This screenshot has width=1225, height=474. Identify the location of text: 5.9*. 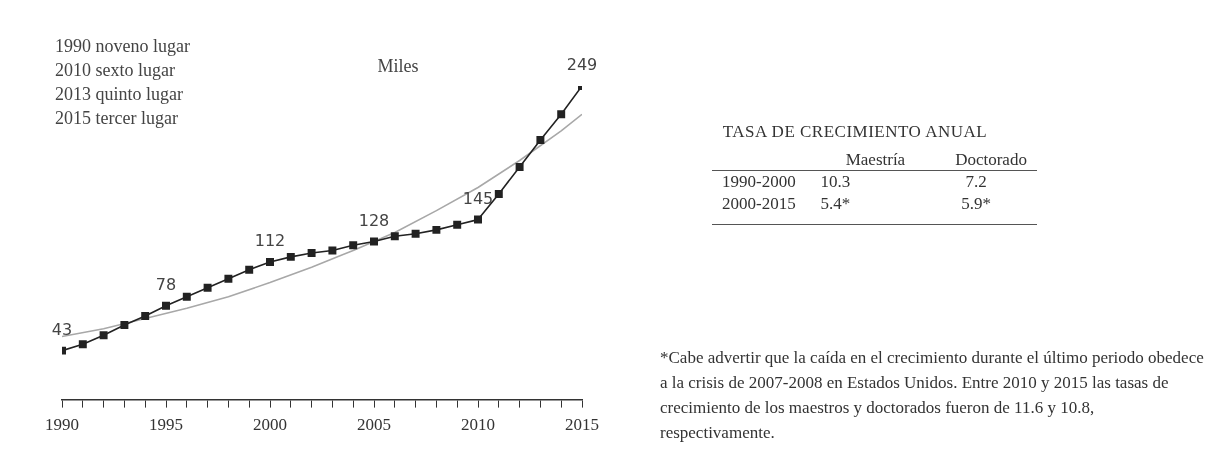
(976, 203).